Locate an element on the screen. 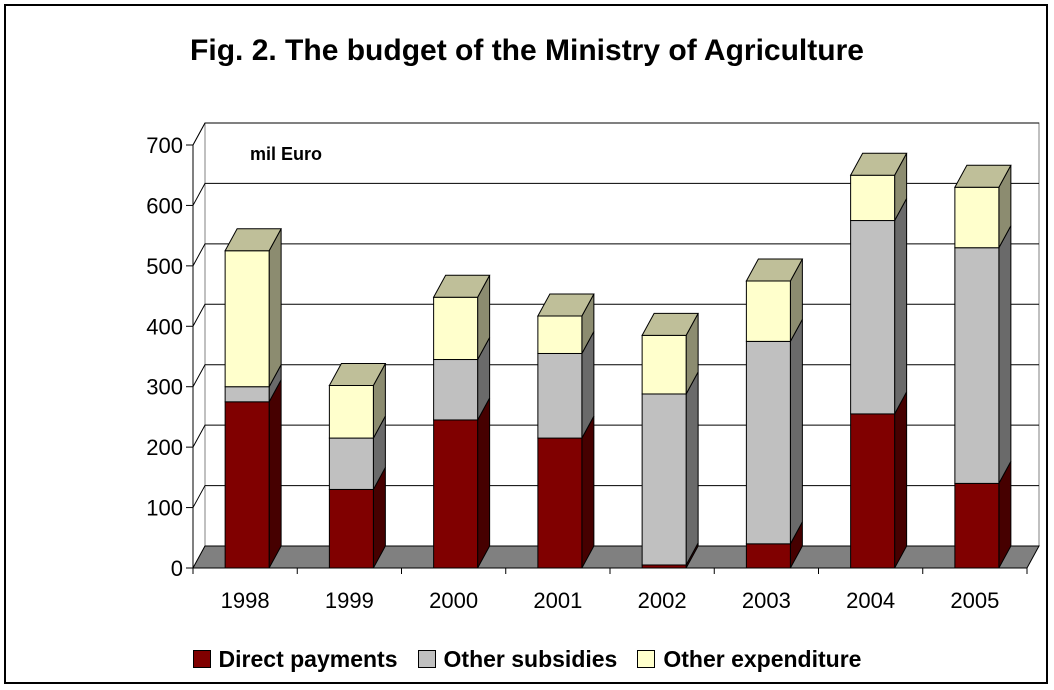  y-tick-label: 400 is located at coordinates (164, 326).